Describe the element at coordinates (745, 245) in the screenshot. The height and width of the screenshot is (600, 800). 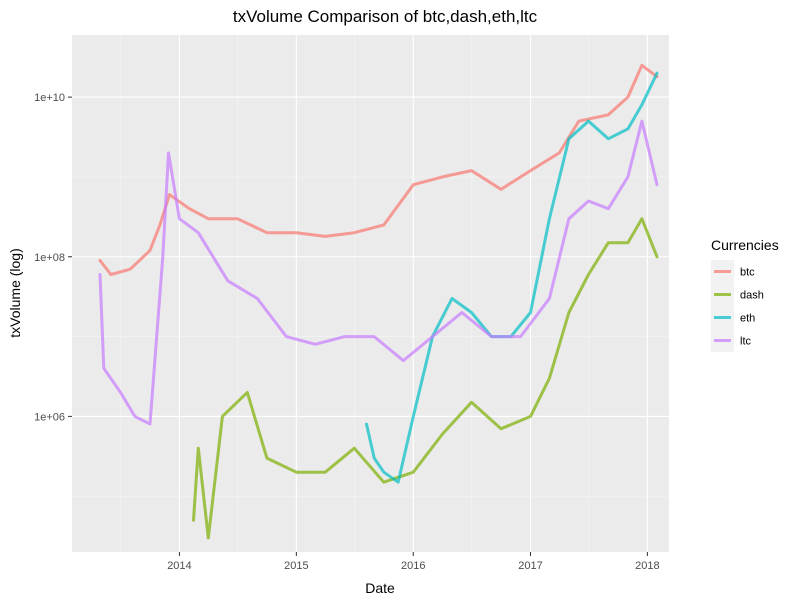
I see `legend-title: Currencies` at that location.